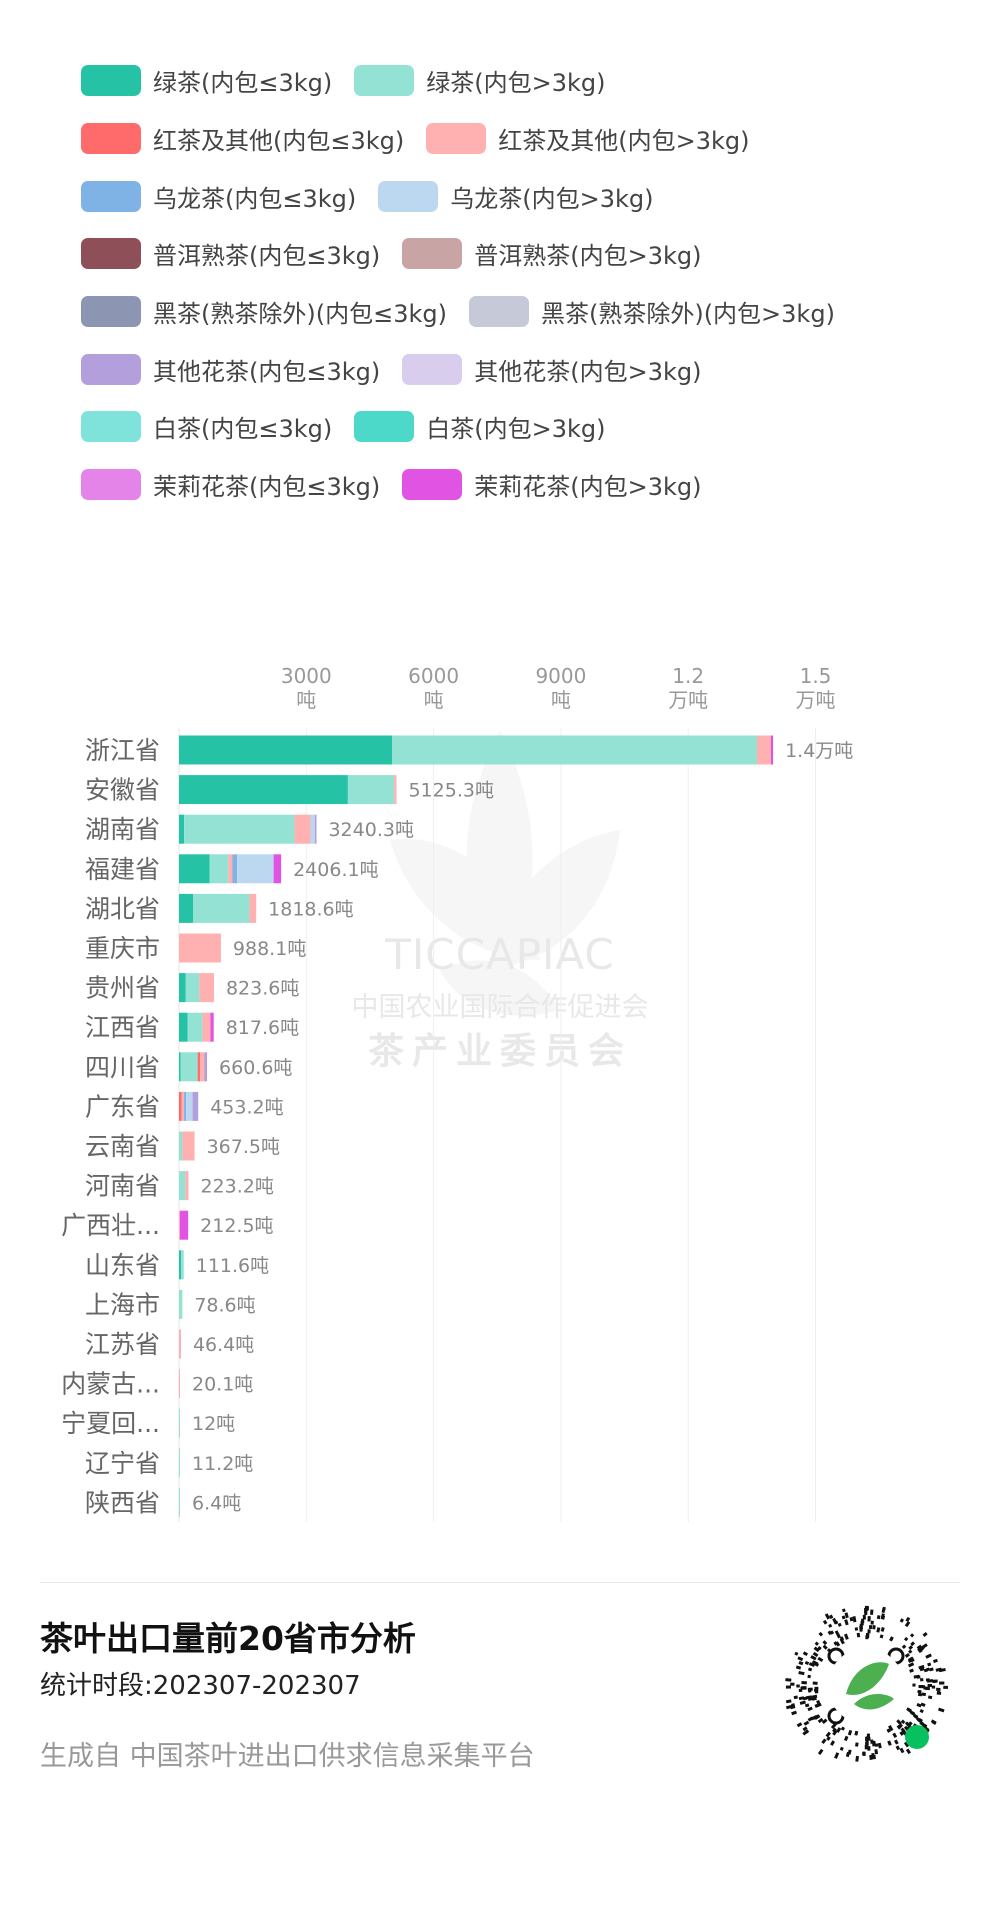  I want to click on legend-label: 普洱熟茶(内包≤3kg), so click(267, 256).